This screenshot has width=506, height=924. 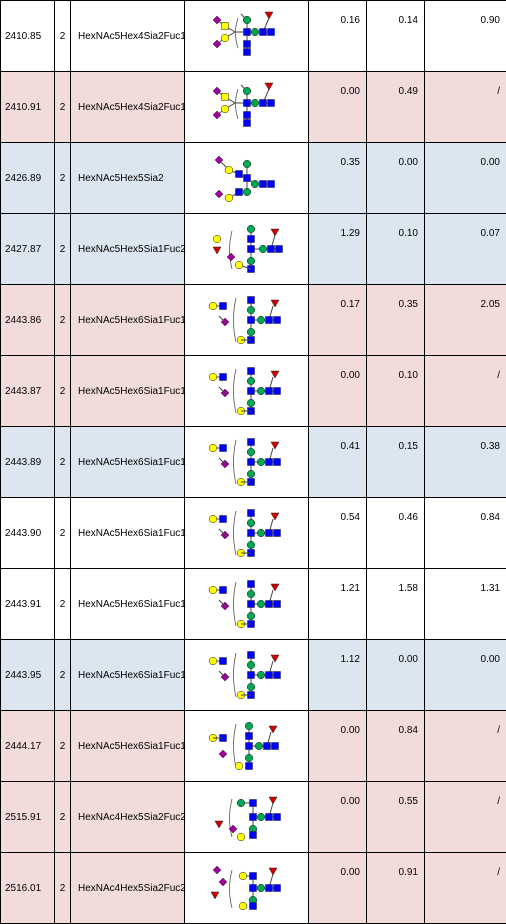 I want to click on value-cell-3: 0.38, so click(x=465, y=462).